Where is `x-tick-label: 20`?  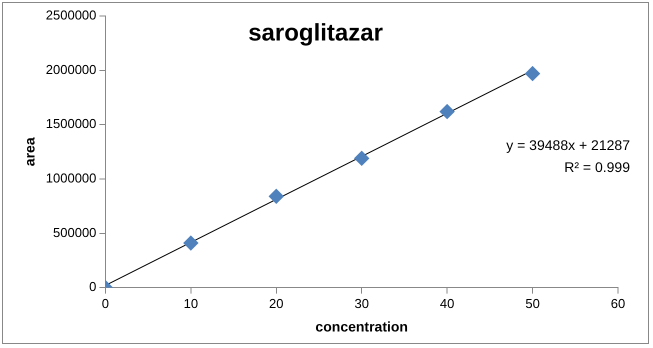
x-tick-label: 20 is located at coordinates (276, 303).